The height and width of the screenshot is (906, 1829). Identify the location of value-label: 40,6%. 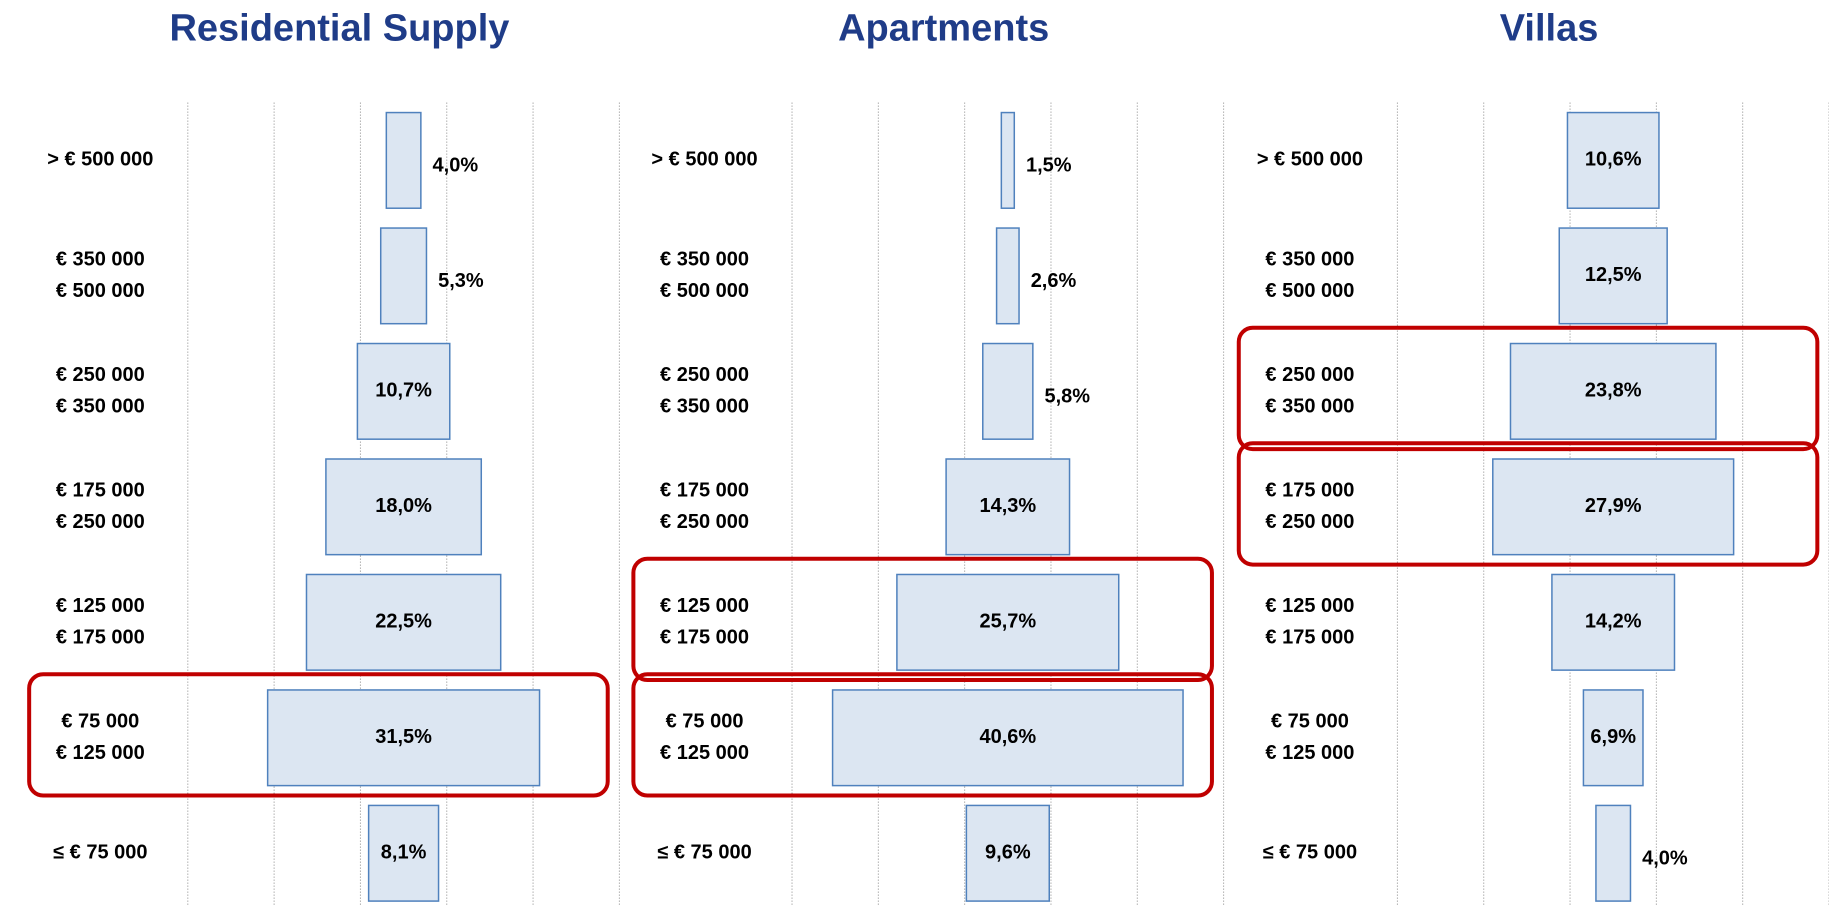
(1007, 737).